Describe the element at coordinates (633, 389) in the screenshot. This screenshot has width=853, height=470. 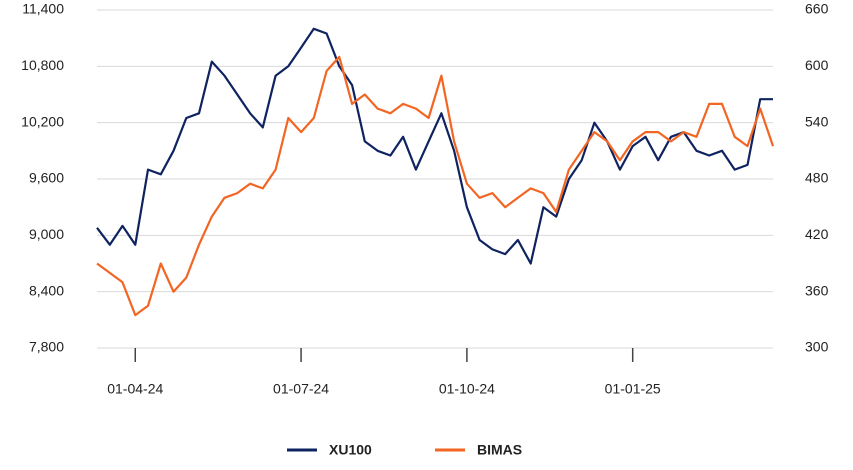
I see `x-tick-label: 01-01-25` at that location.